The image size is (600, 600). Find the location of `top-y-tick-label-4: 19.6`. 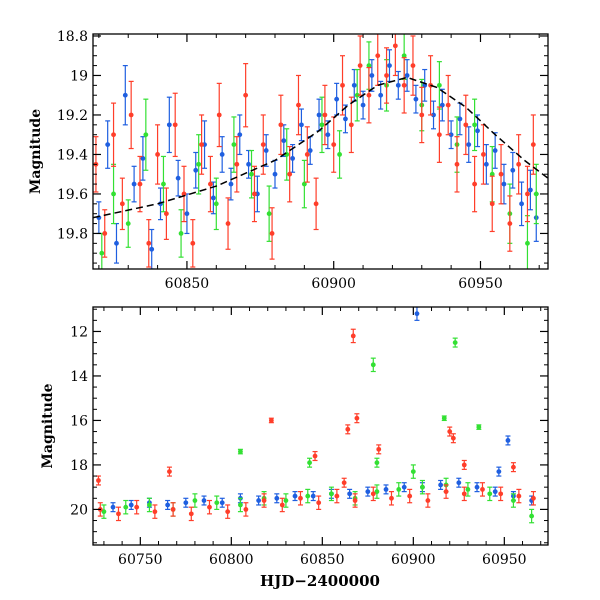

top-y-tick-label-4: 19.6 is located at coordinates (72, 195).